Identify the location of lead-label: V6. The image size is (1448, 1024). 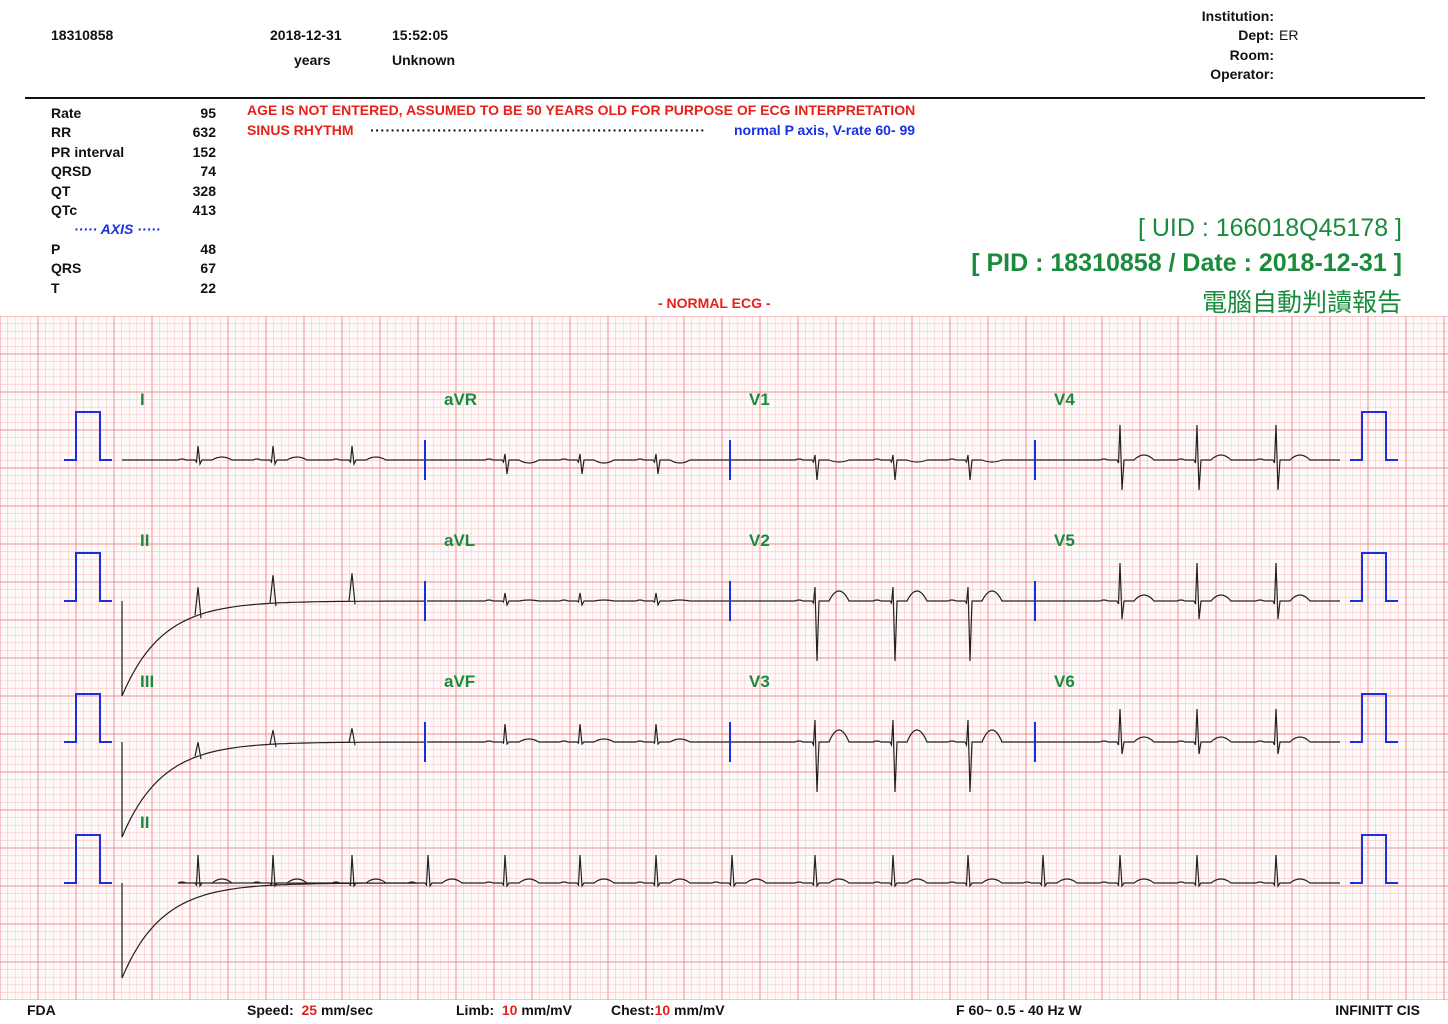
(1064, 681).